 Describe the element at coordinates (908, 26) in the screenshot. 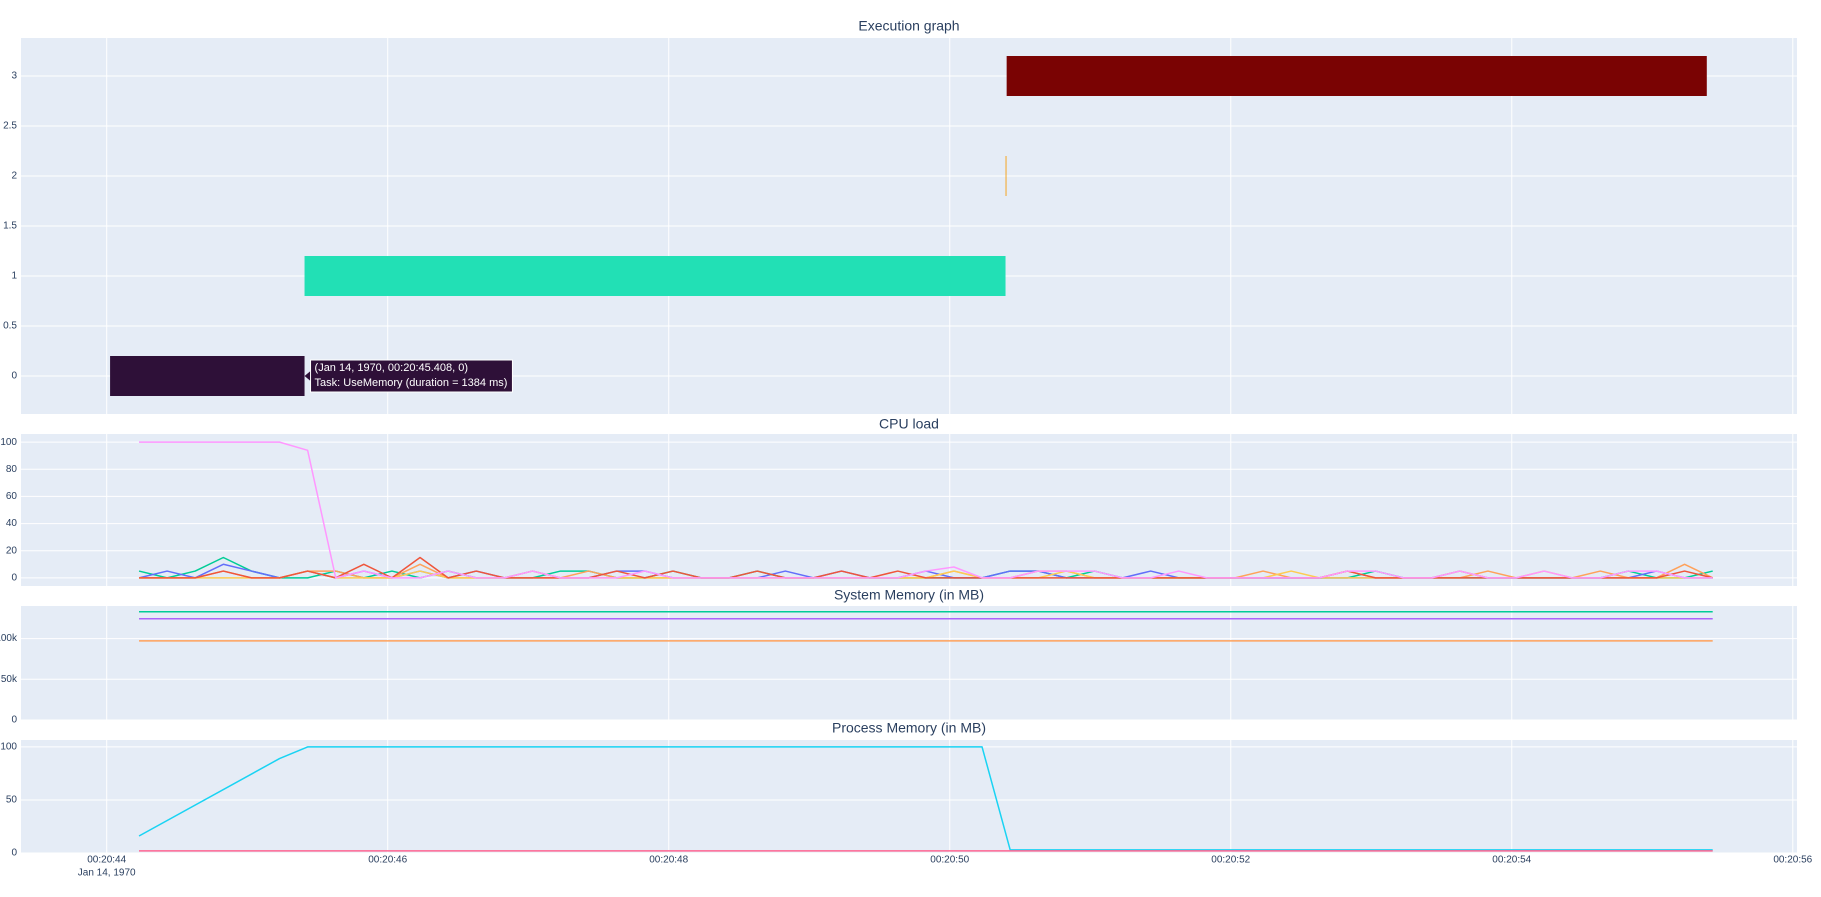

I see `chart-title: Execution graph` at that location.